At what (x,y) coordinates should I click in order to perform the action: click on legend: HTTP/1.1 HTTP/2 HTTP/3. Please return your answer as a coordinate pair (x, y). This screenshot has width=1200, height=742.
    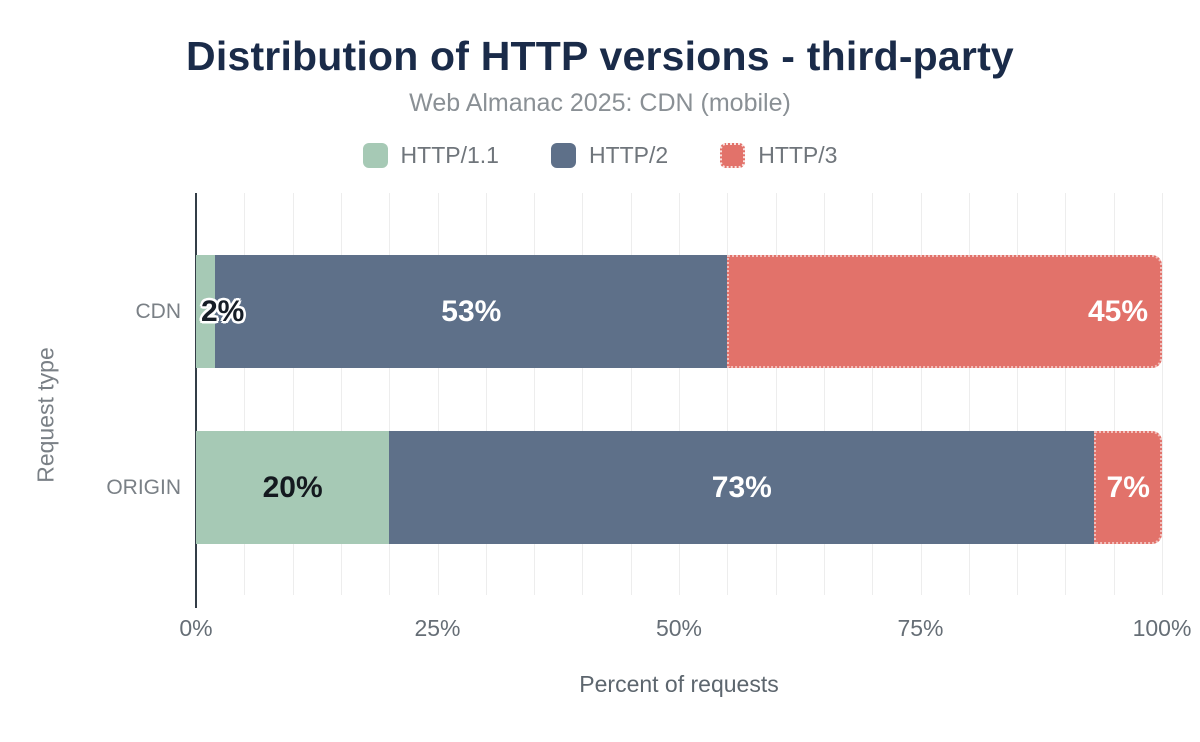
    Looking at the image, I should click on (600, 155).